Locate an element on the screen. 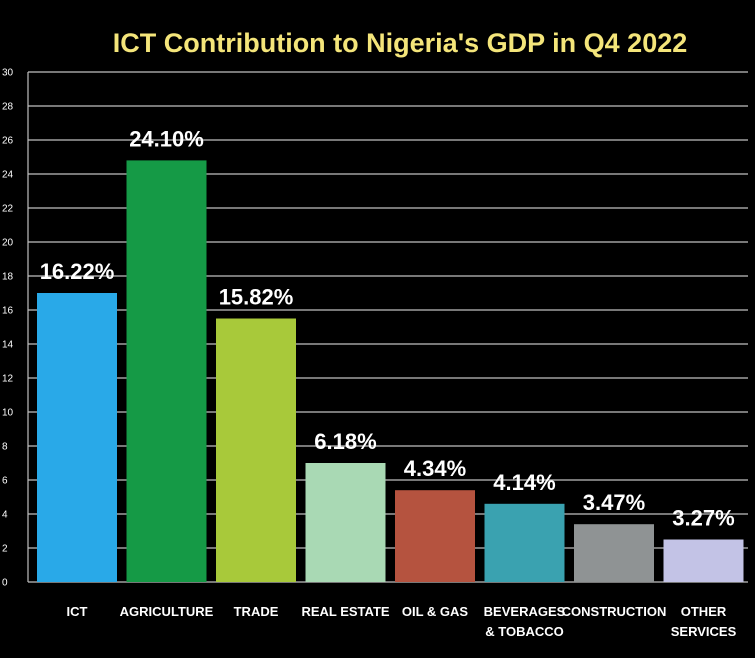  y-tick-label: 22 is located at coordinates (8, 209).